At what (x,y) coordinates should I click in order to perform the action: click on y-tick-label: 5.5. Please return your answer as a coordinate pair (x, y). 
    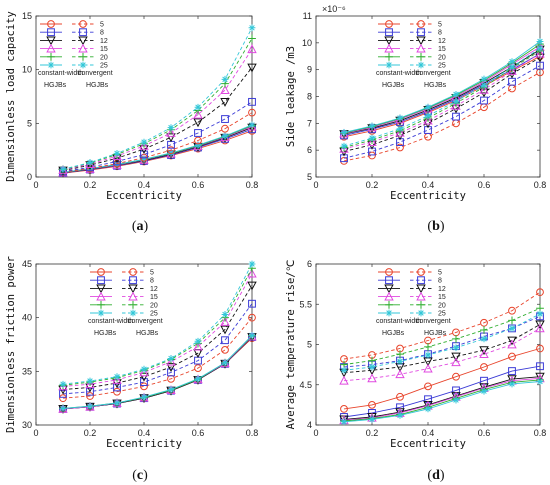
    Looking at the image, I should click on (305, 304).